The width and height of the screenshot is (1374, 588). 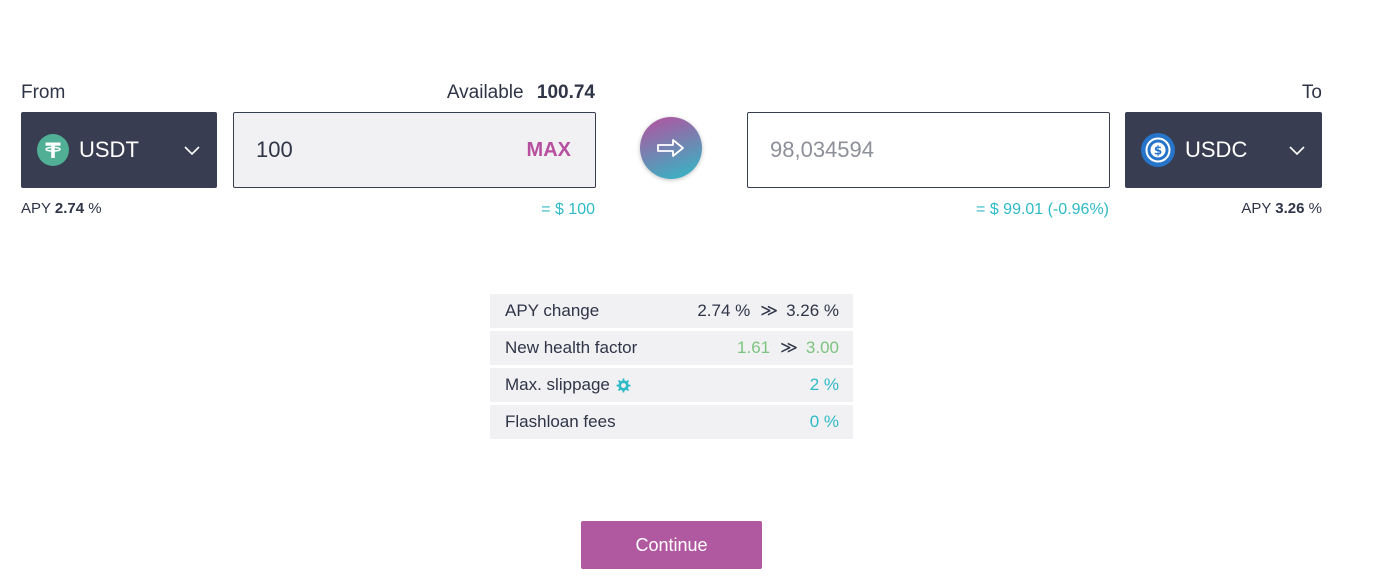 I want to click on to-amount-input, so click(x=895, y=150).